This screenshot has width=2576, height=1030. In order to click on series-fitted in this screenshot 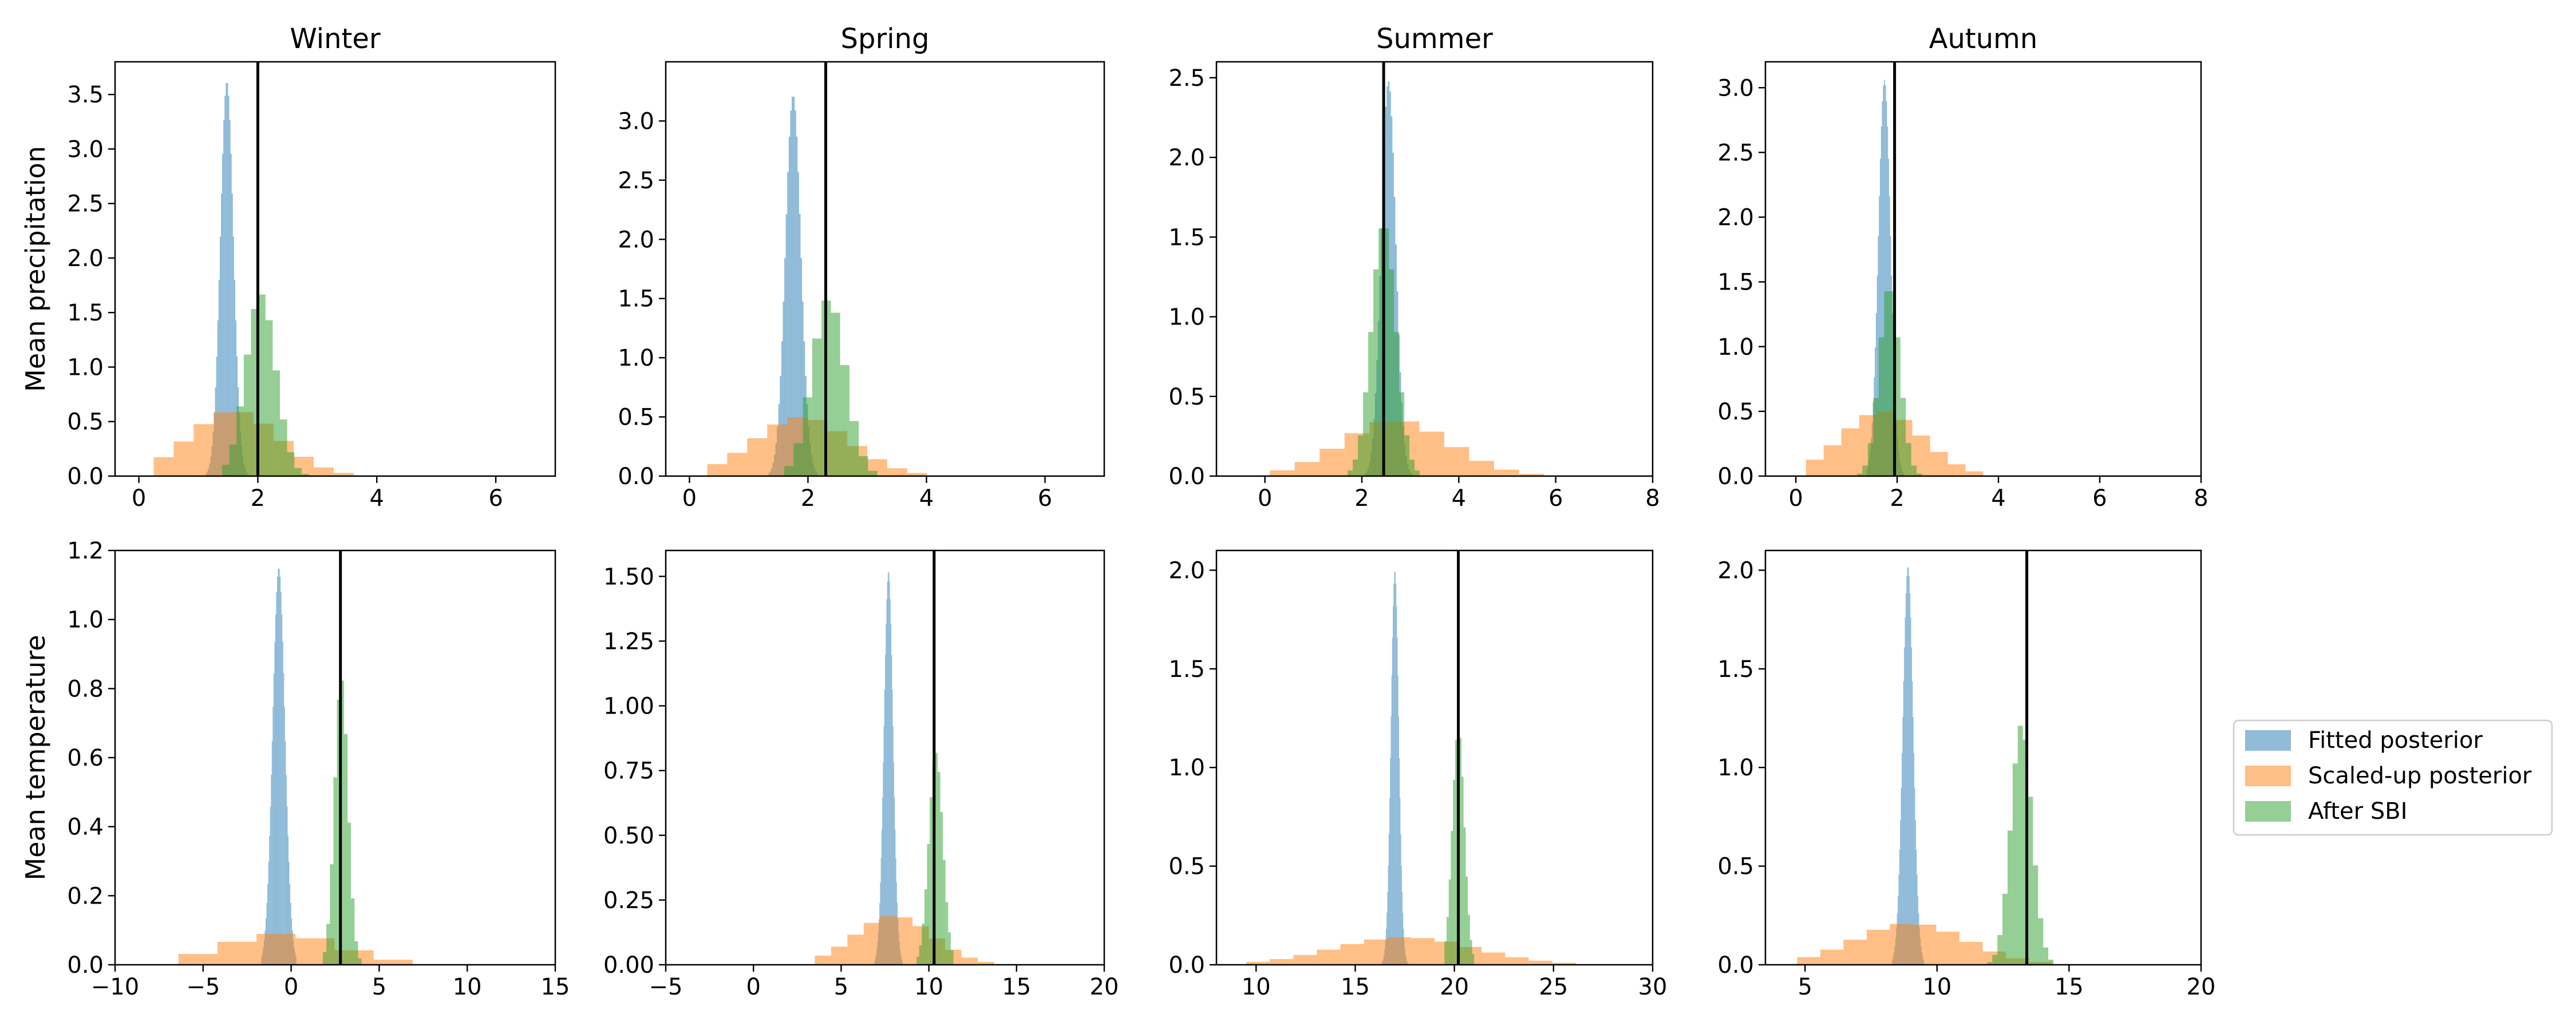, I will do `click(279, 766)`.